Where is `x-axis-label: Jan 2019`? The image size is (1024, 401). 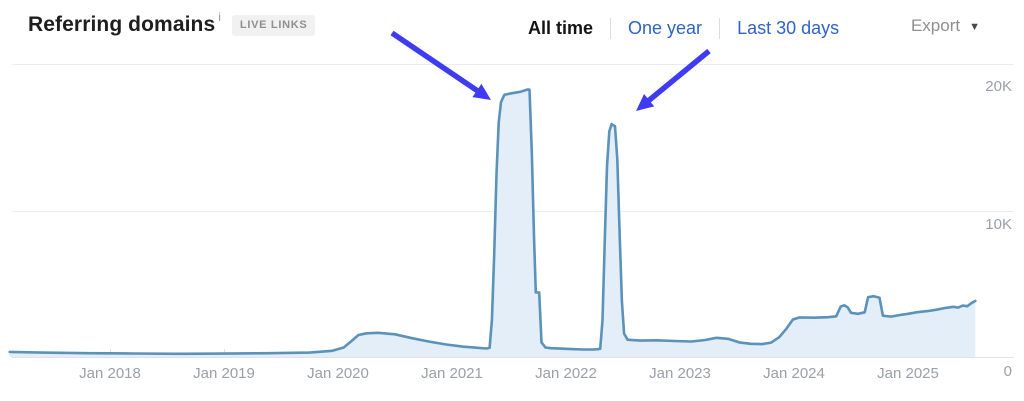 x-axis-label: Jan 2019 is located at coordinates (224, 373).